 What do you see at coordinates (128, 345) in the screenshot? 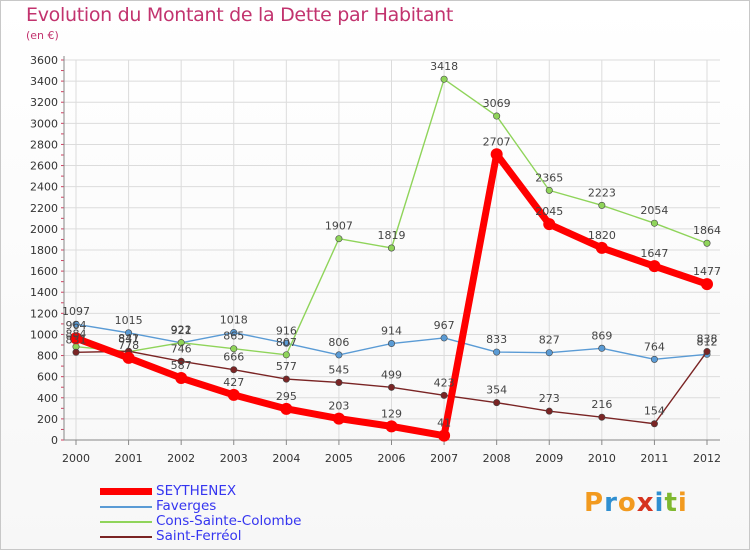
I see `data-label: 778` at bounding box center [128, 345].